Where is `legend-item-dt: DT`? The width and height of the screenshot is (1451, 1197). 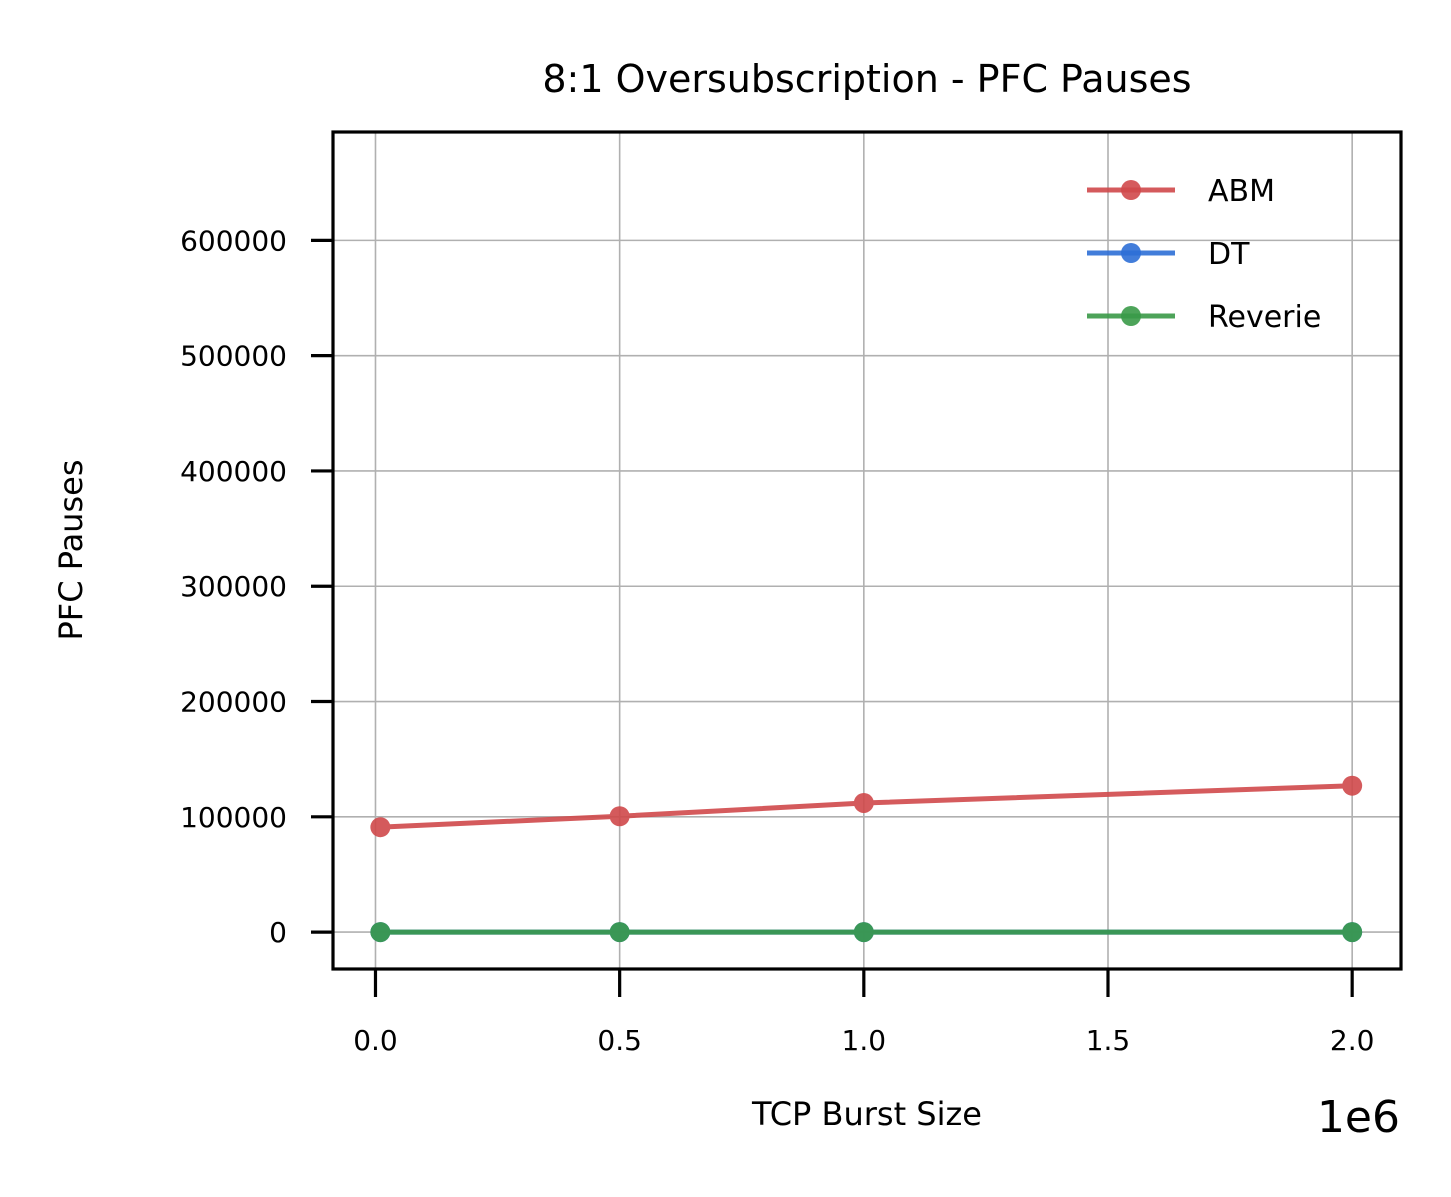 legend-item-dt: DT is located at coordinates (1168, 254).